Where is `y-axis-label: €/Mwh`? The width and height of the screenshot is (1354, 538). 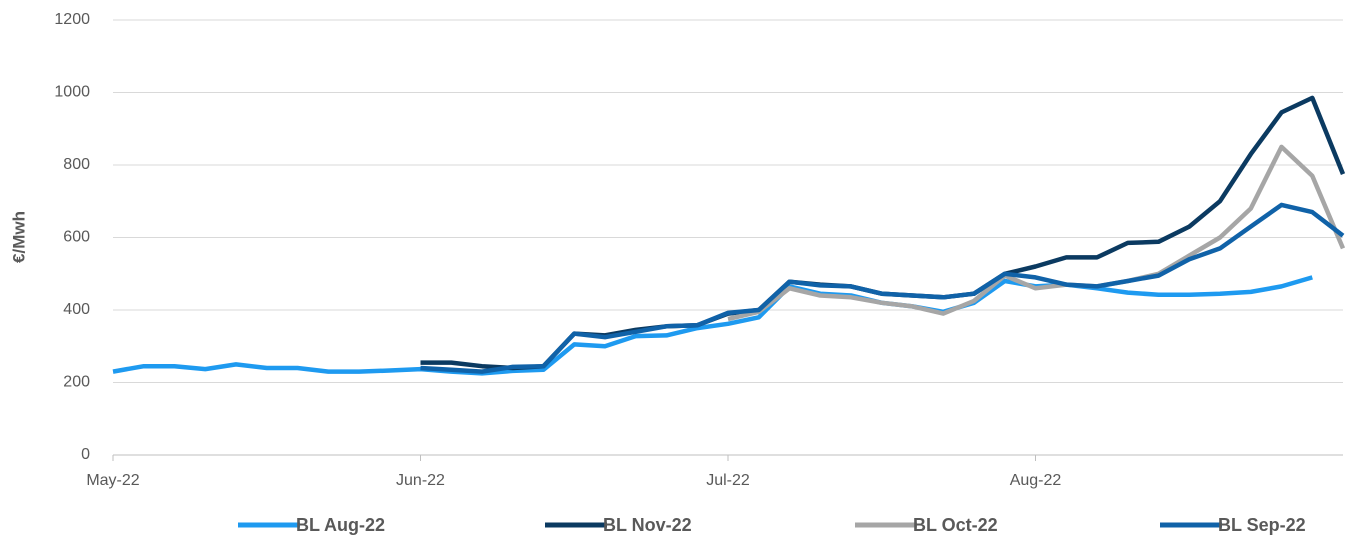
y-axis-label: €/Mwh is located at coordinates (18, 237).